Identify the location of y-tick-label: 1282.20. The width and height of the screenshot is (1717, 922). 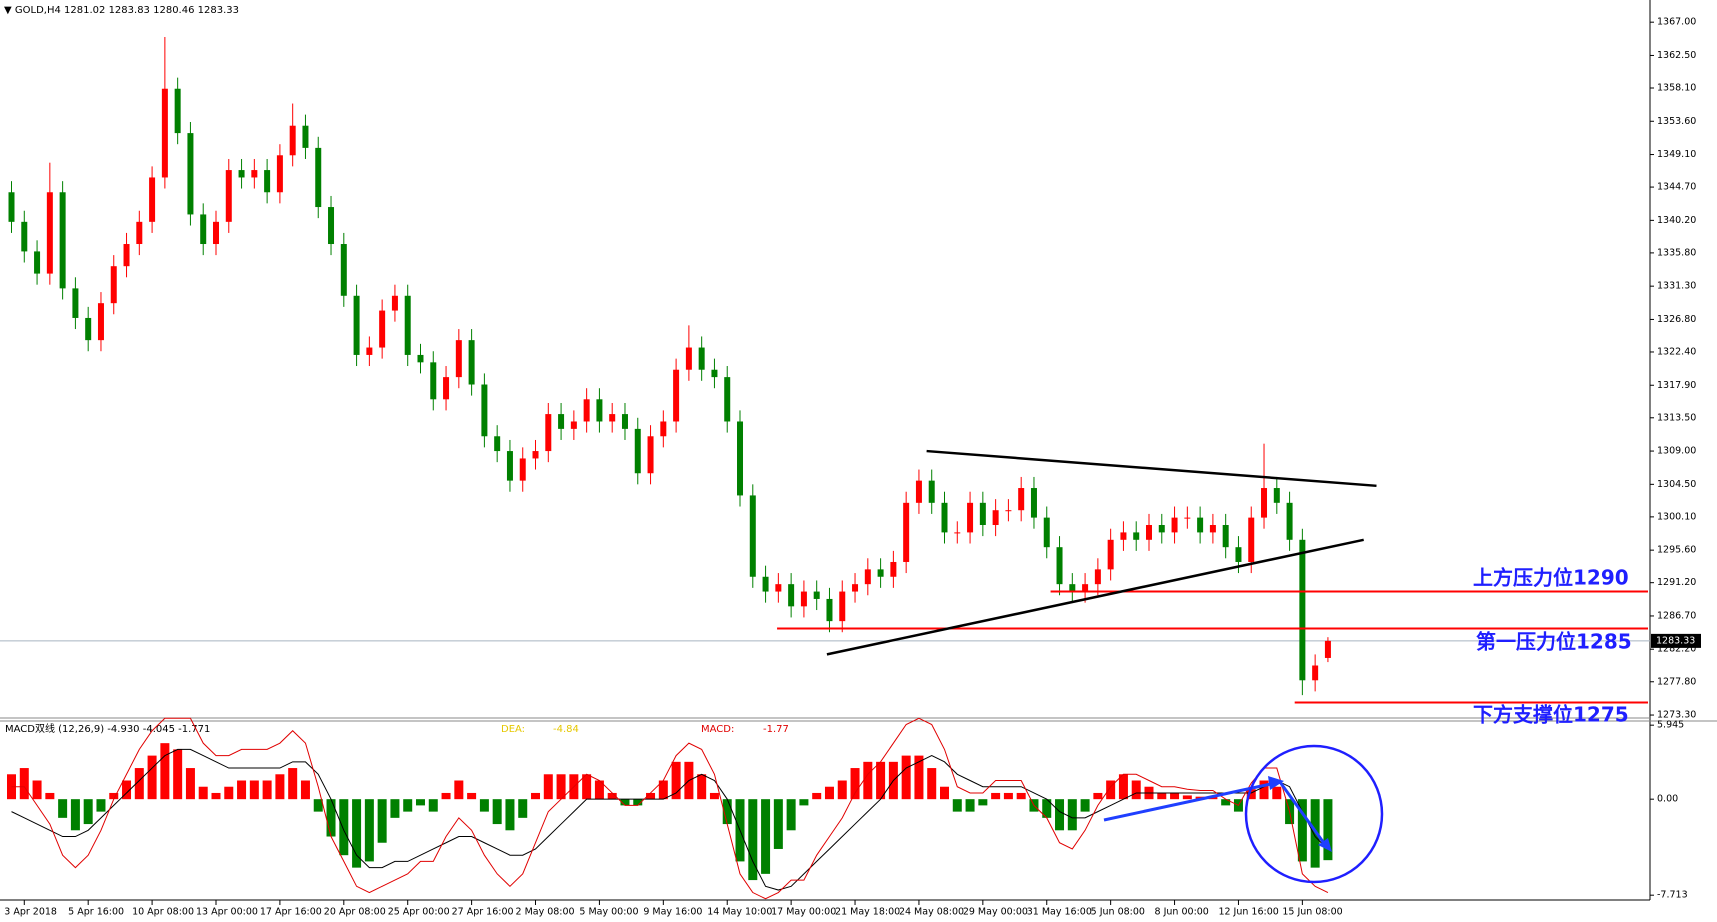
(1676, 649).